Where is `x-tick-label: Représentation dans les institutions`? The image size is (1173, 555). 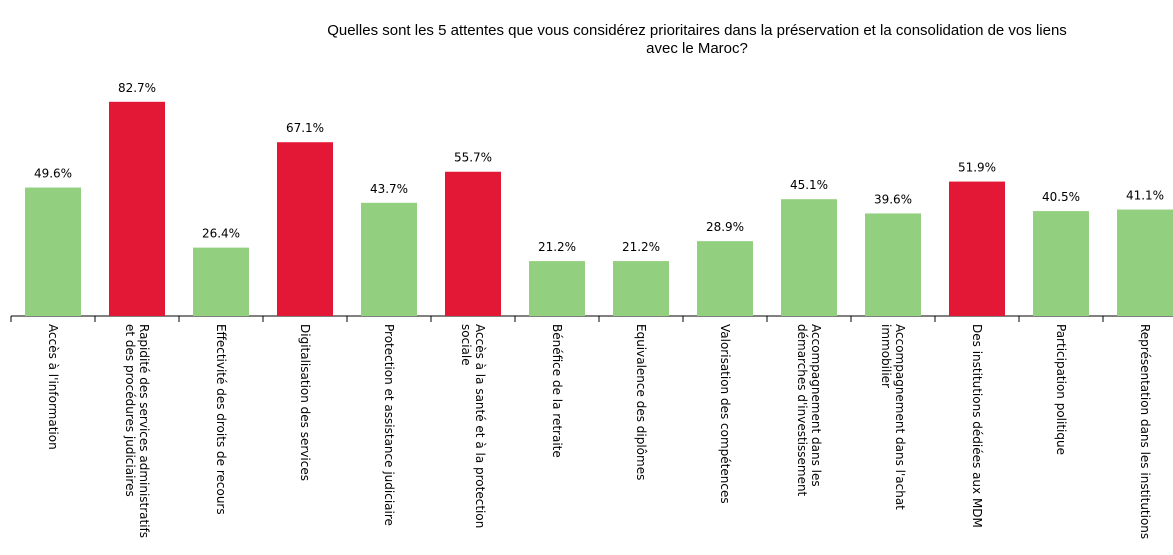 x-tick-label: Représentation dans les institutions is located at coordinates (1145, 431).